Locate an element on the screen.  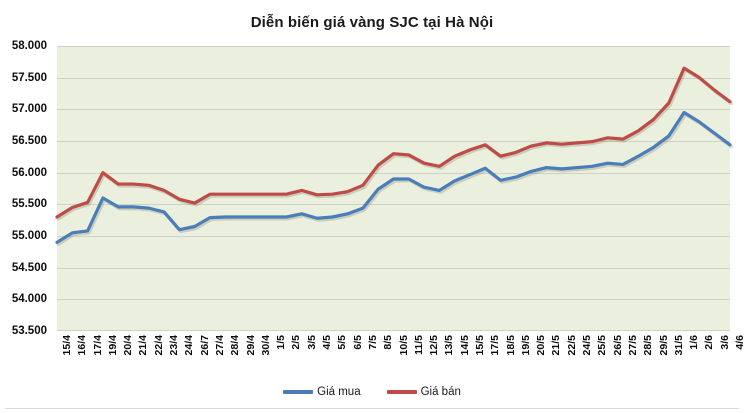
x-axis-tick-label: 28/4 is located at coordinates (235, 345).